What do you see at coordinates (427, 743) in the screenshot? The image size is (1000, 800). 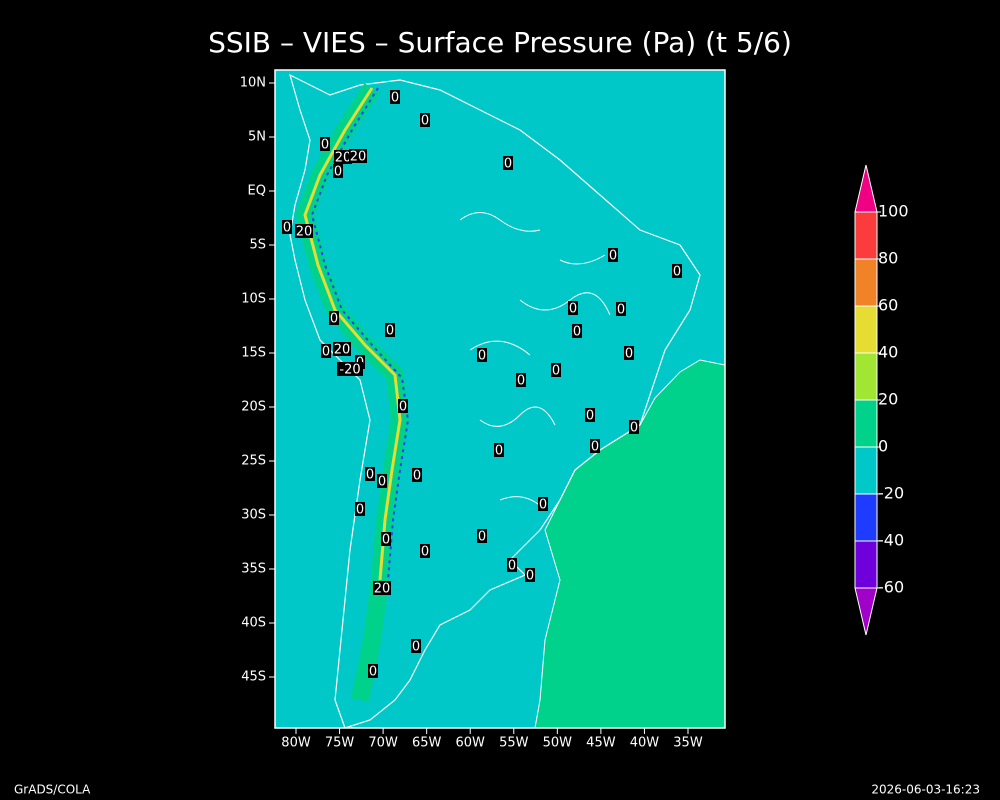 I see `lon-tick-label: 65W` at bounding box center [427, 743].